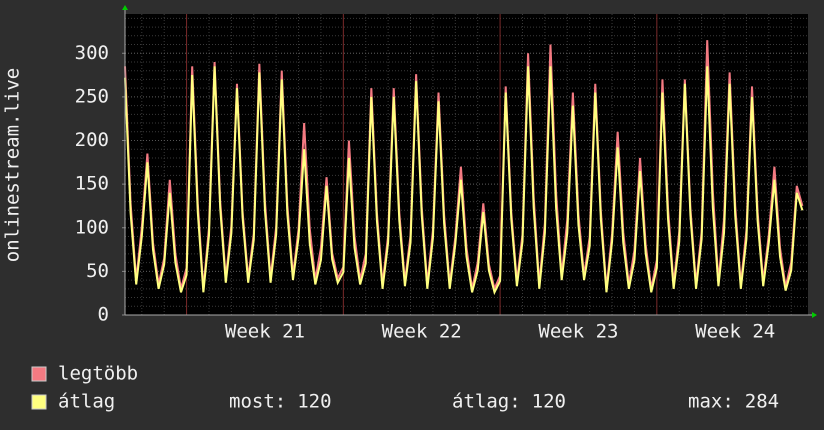 This screenshot has height=430, width=824. I want to click on x-tick-label: Week 21, so click(265, 332).